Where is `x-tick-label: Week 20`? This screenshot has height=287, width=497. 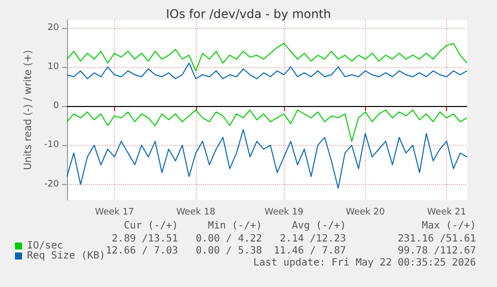 x-tick-label: Week 20 is located at coordinates (366, 213).